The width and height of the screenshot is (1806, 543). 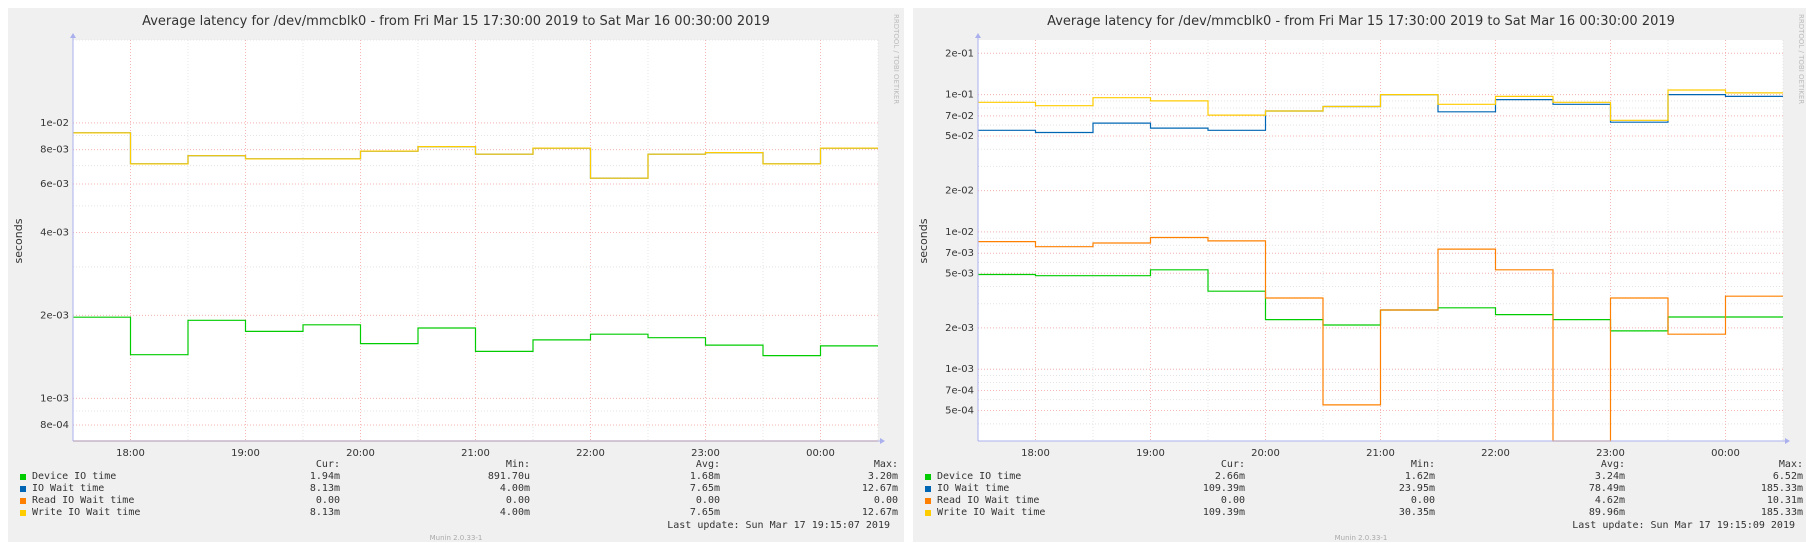 What do you see at coordinates (54, 184) in the screenshot?
I see `y-tick-label: 6e-03` at bounding box center [54, 184].